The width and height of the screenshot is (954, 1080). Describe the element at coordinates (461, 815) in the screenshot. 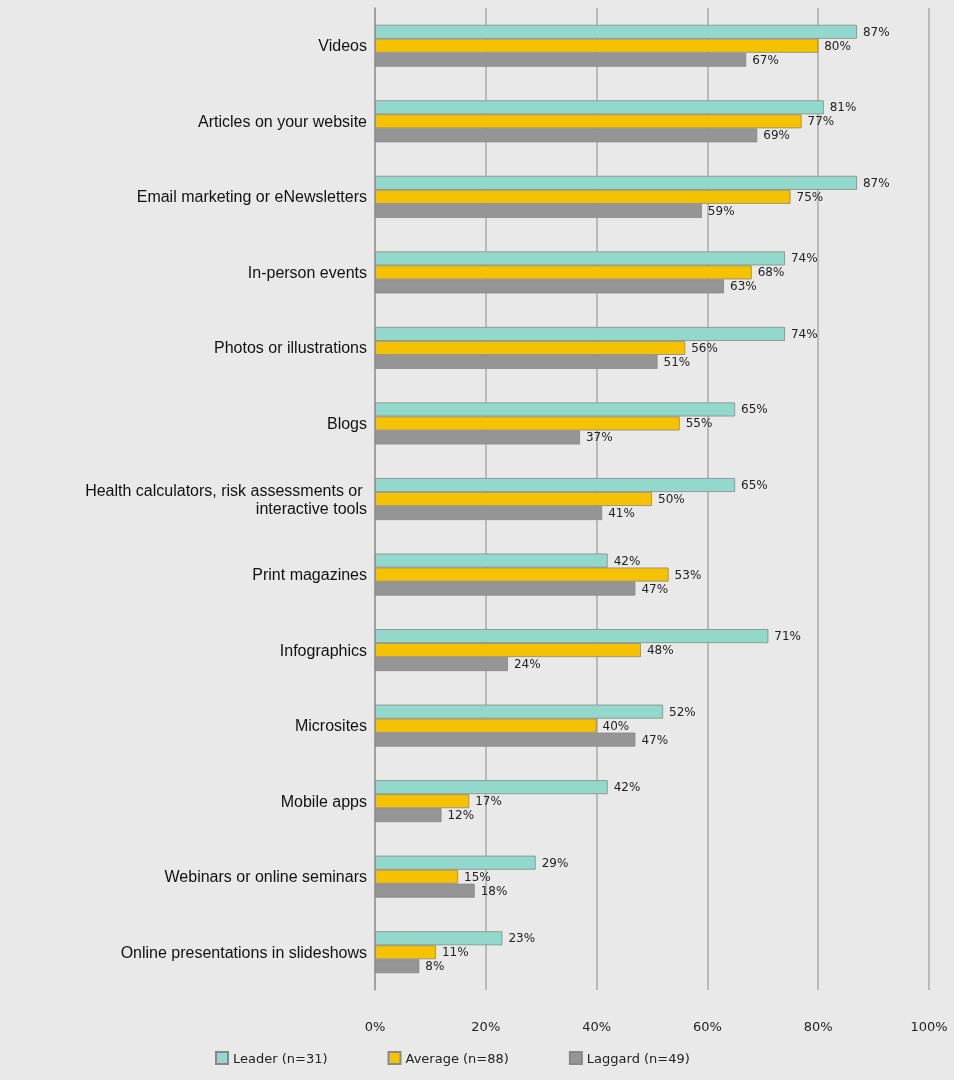

I see `data-label: 12%` at that location.